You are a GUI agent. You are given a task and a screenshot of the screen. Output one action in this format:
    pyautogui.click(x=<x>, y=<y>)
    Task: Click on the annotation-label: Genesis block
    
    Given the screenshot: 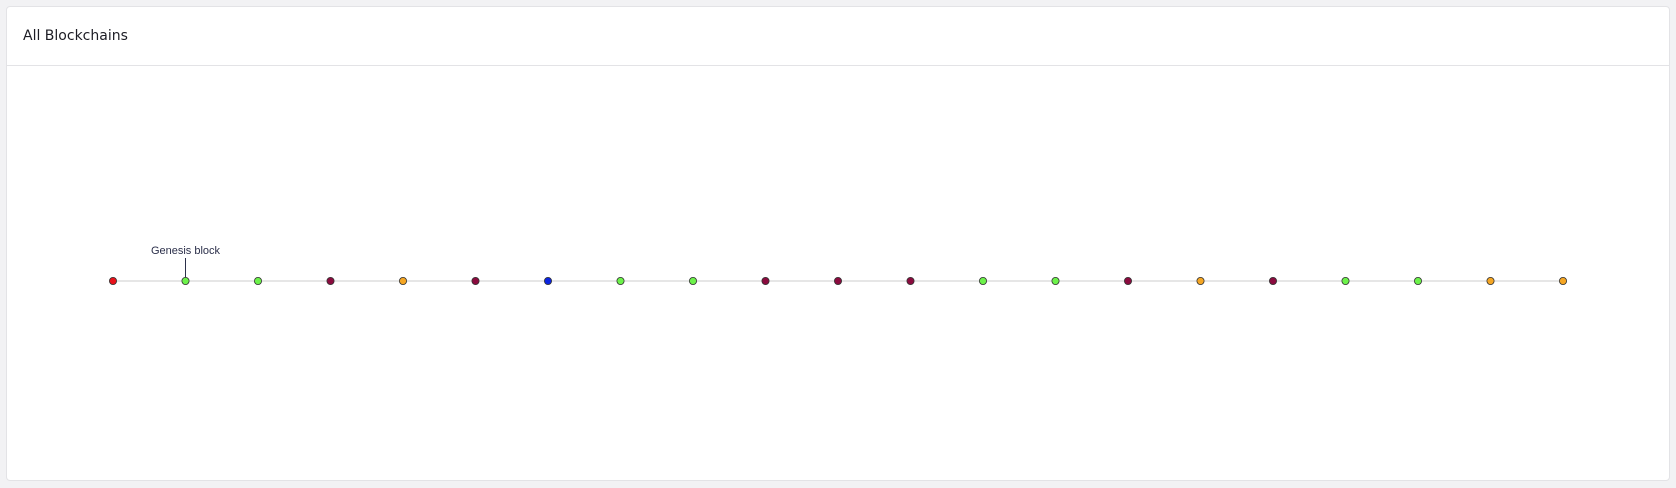 What is the action you would take?
    pyautogui.click(x=186, y=251)
    